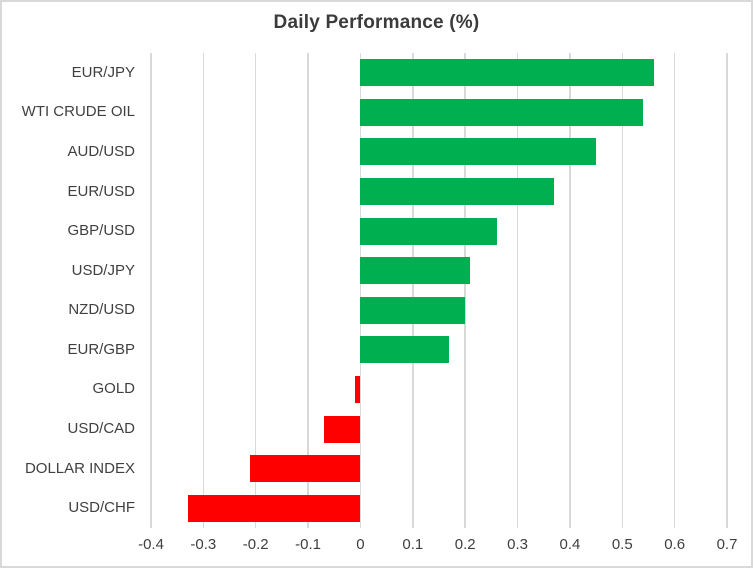 Image resolution: width=753 pixels, height=568 pixels. Describe the element at coordinates (502, 112) in the screenshot. I see `bar-wti-crude-oil` at that location.